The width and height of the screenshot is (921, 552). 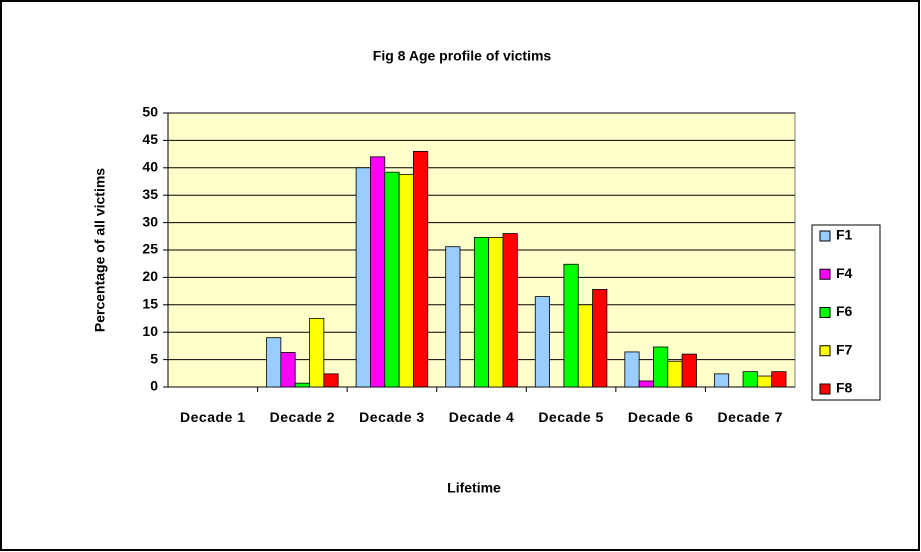 What do you see at coordinates (150, 167) in the screenshot?
I see `y-tick-label: 40` at bounding box center [150, 167].